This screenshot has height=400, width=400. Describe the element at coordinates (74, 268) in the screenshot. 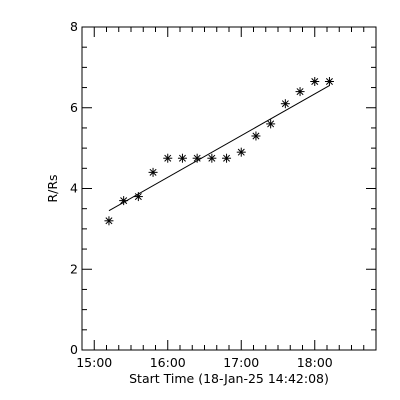

I see `y-tick-label: 2` at that location.